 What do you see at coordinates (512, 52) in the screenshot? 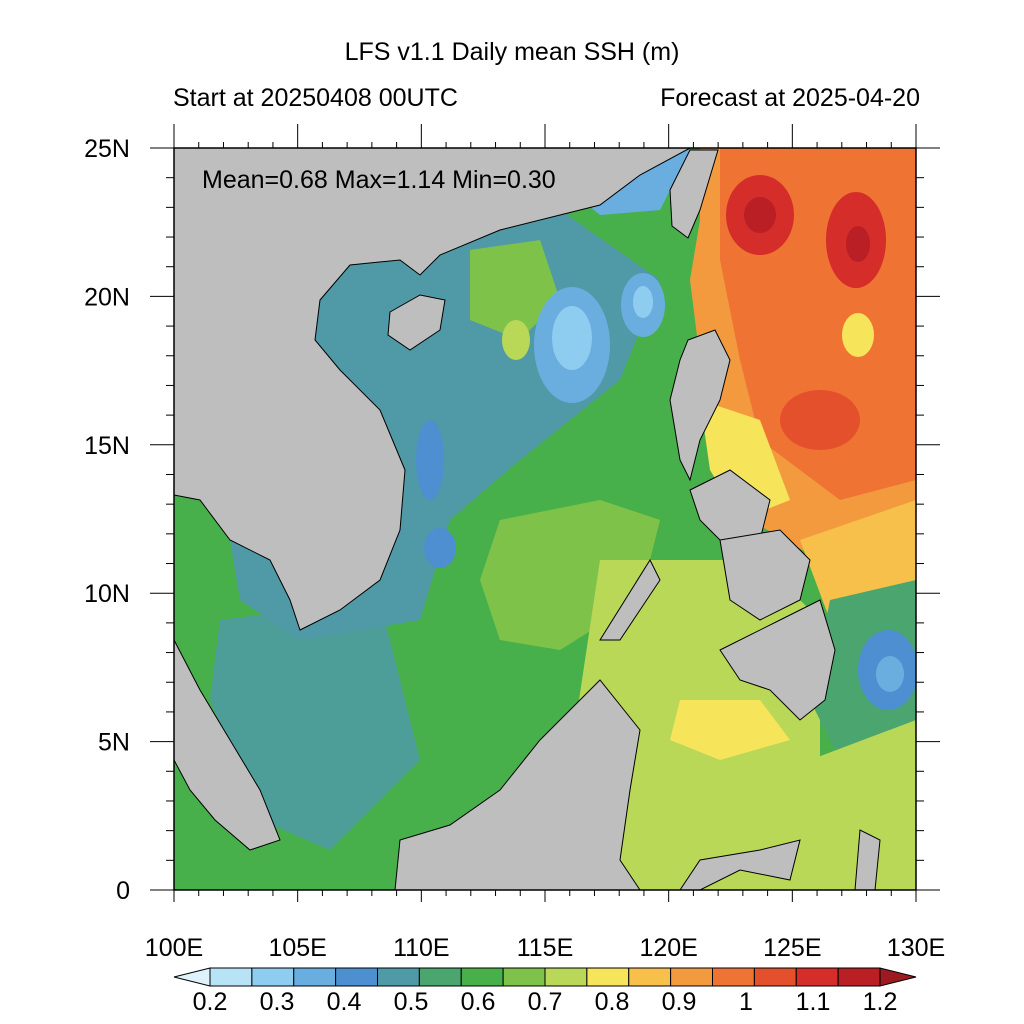
I see `map-title: LFS v1.1 Daily mean SSH (m)` at bounding box center [512, 52].